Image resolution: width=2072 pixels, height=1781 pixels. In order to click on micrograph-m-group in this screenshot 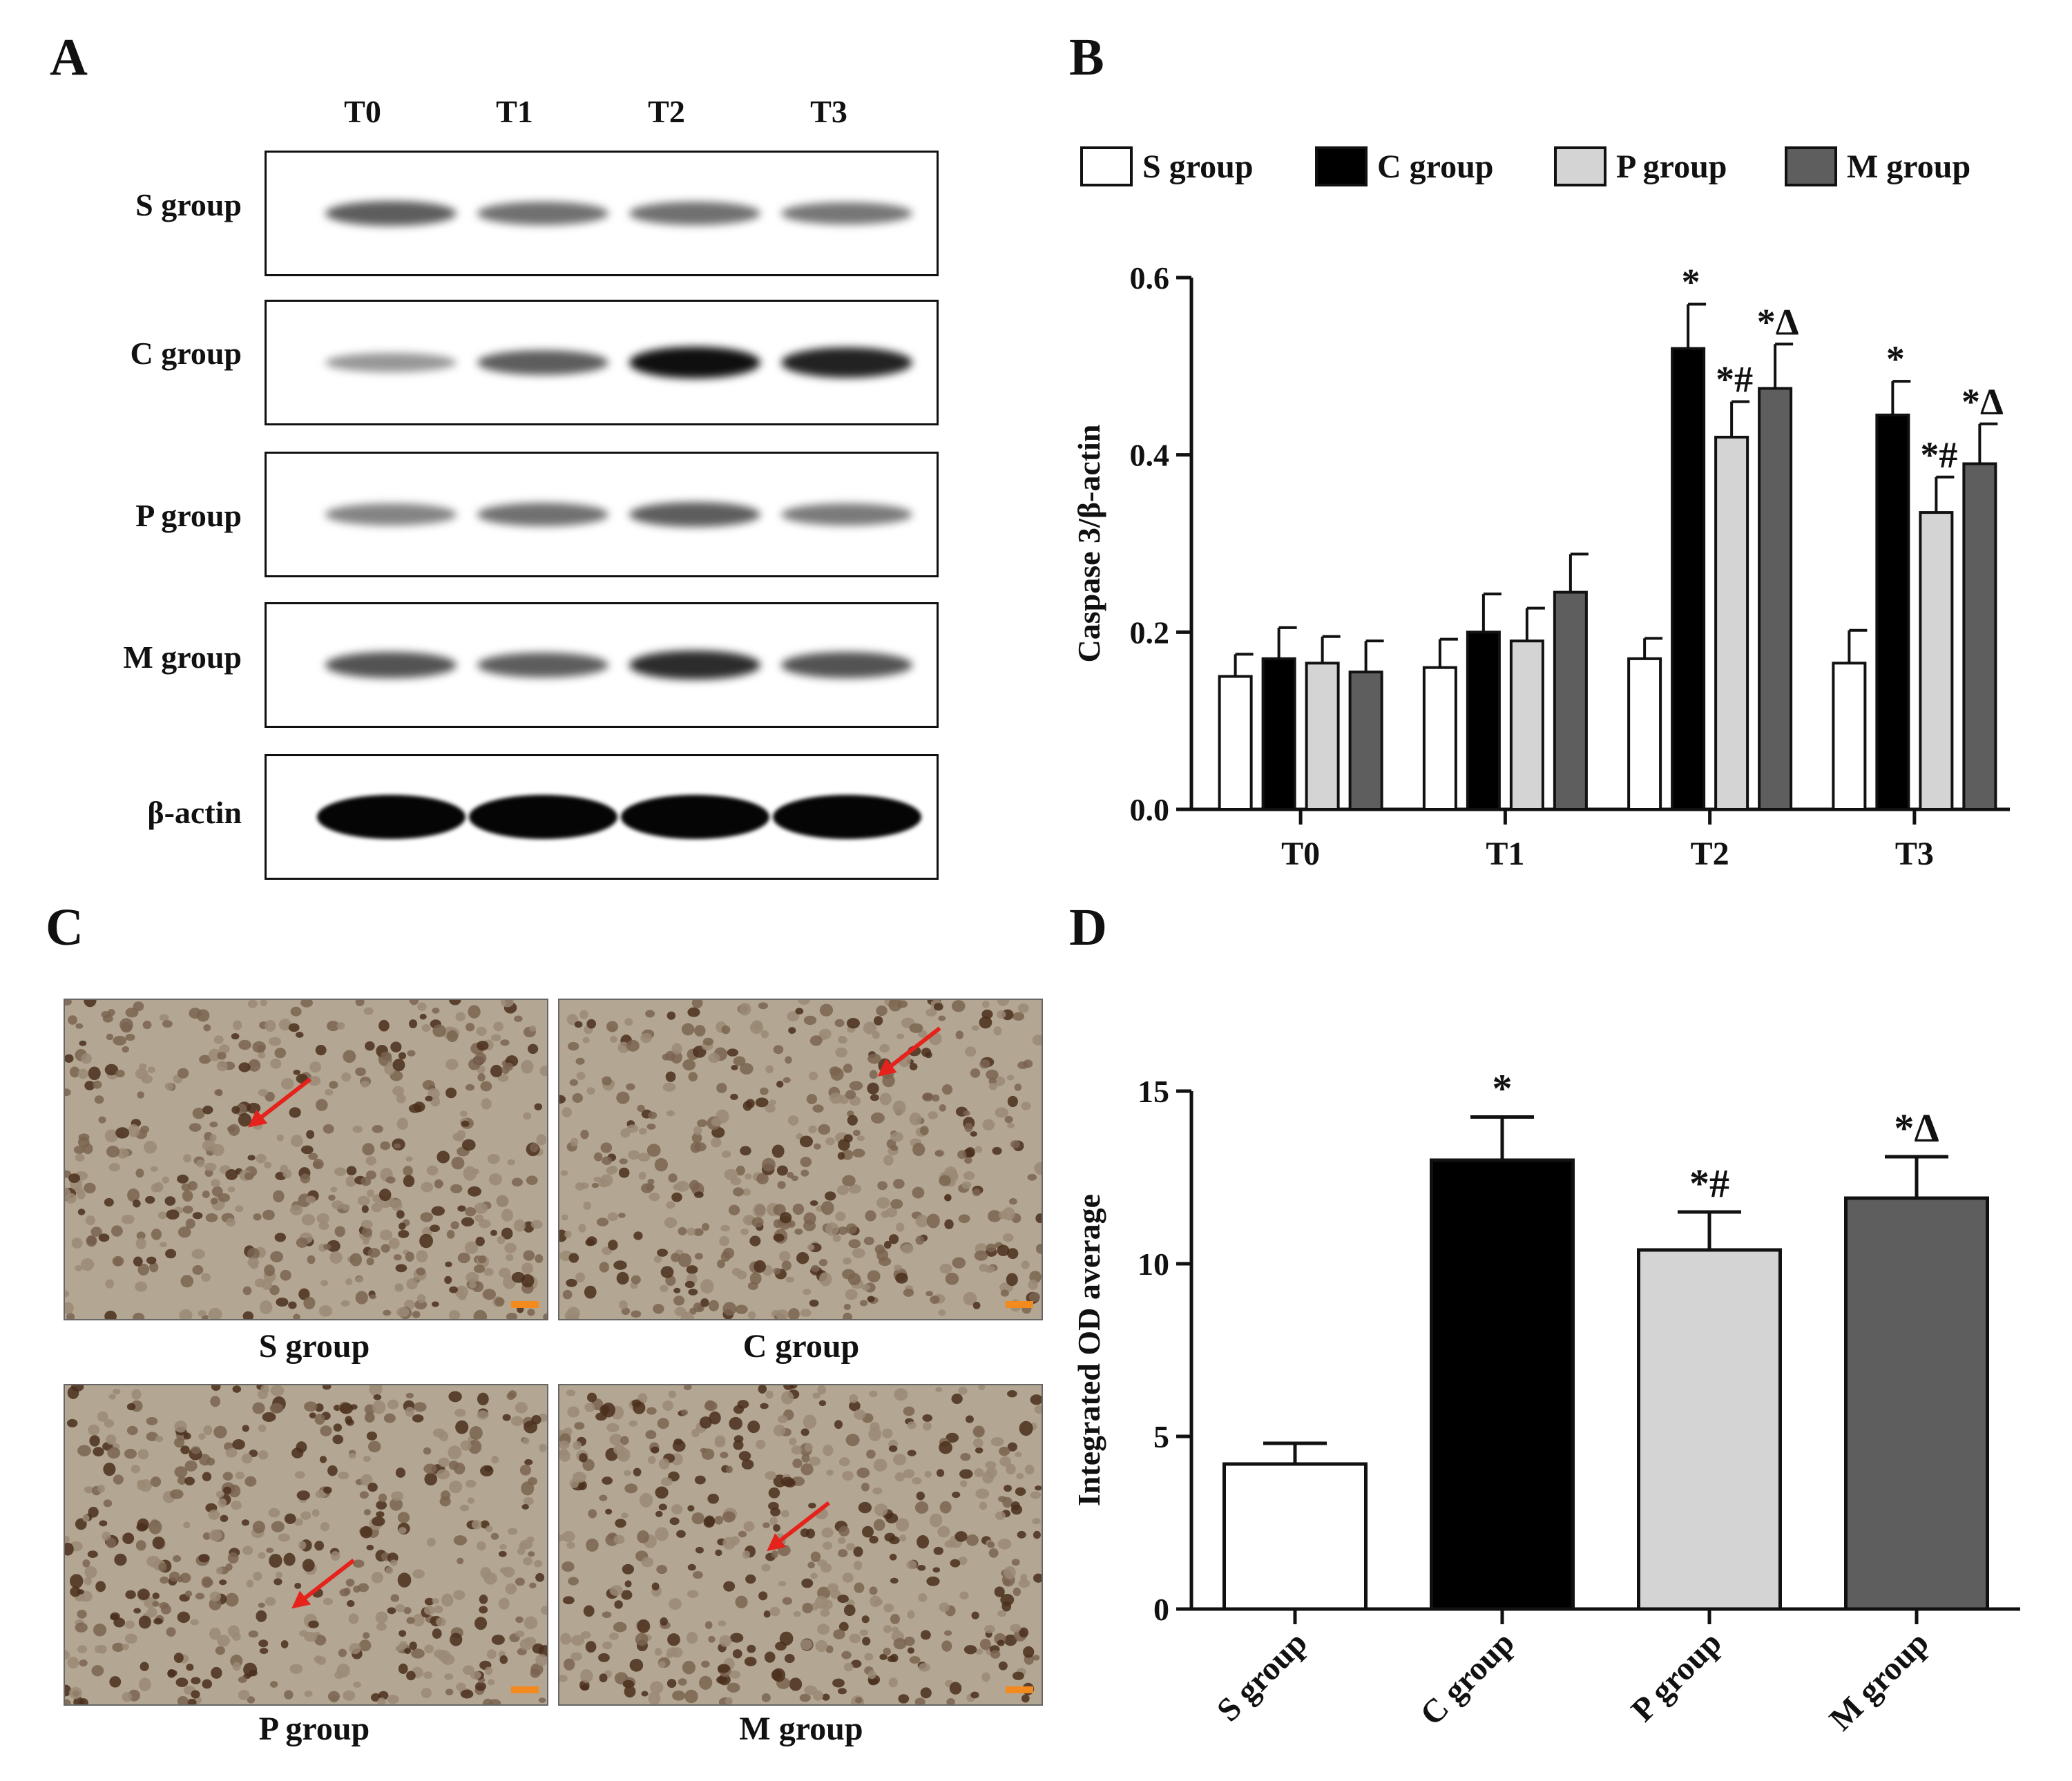, I will do `click(800, 1545)`.